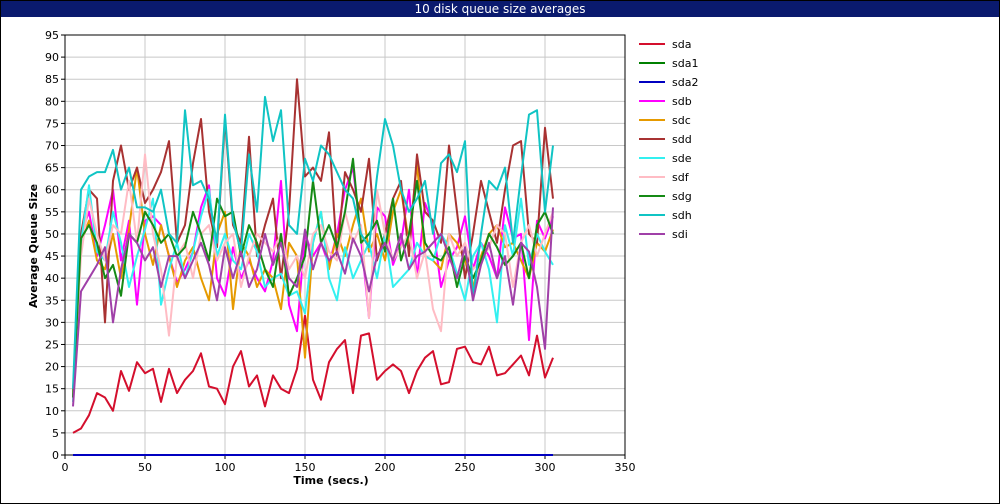  What do you see at coordinates (52, 344) in the screenshot?
I see `y-tick-label: 25` at bounding box center [52, 344].